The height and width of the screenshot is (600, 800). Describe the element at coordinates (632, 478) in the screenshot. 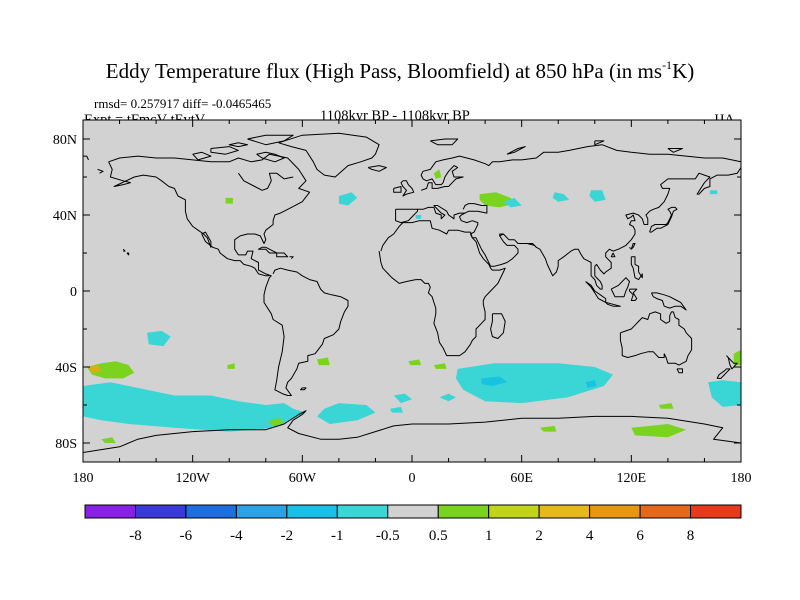

I see `x-tick-label: 120E` at that location.